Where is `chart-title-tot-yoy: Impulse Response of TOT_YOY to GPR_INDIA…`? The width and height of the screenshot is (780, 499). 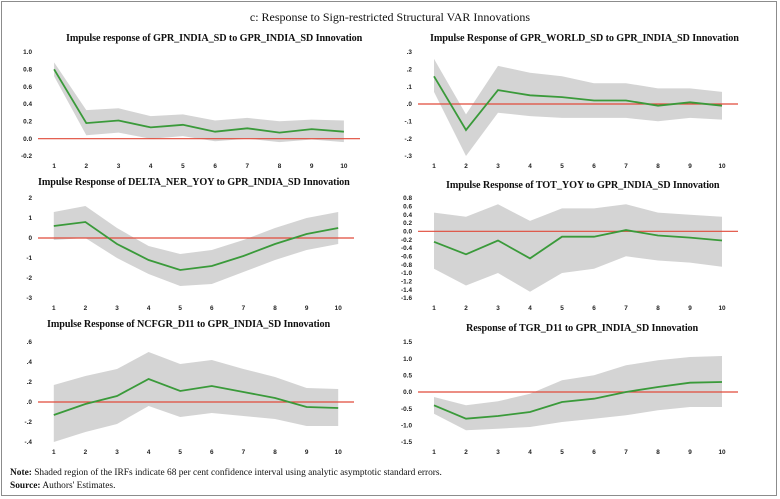 chart-title-tot-yoy: Impulse Response of TOT_YOY to GPR_INDIA… is located at coordinates (583, 185).